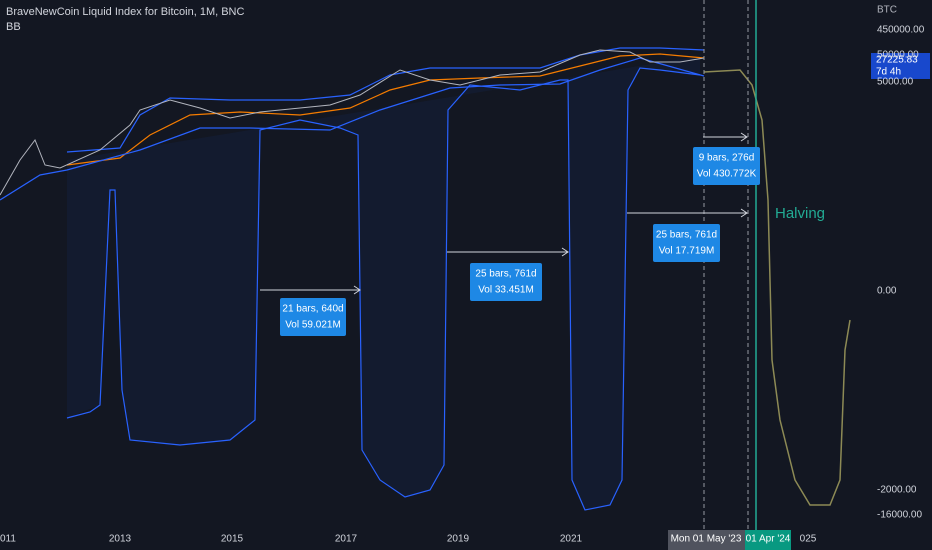  I want to click on price-label: -16000.00, so click(899, 515).